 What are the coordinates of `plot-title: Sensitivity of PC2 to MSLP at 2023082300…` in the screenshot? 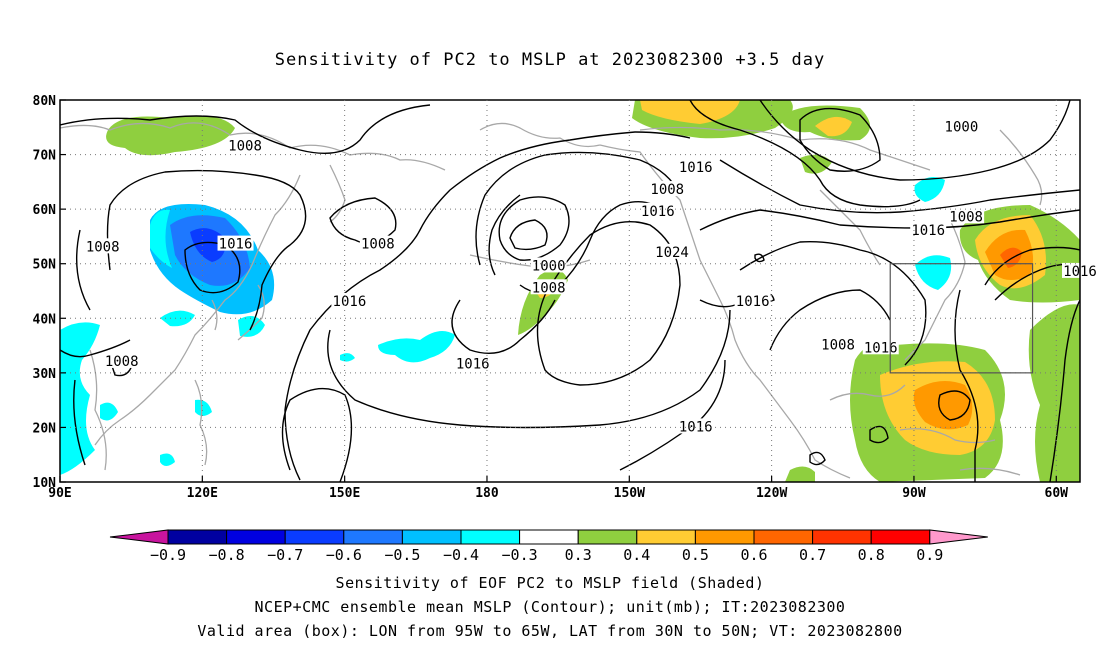 It's located at (550, 60).